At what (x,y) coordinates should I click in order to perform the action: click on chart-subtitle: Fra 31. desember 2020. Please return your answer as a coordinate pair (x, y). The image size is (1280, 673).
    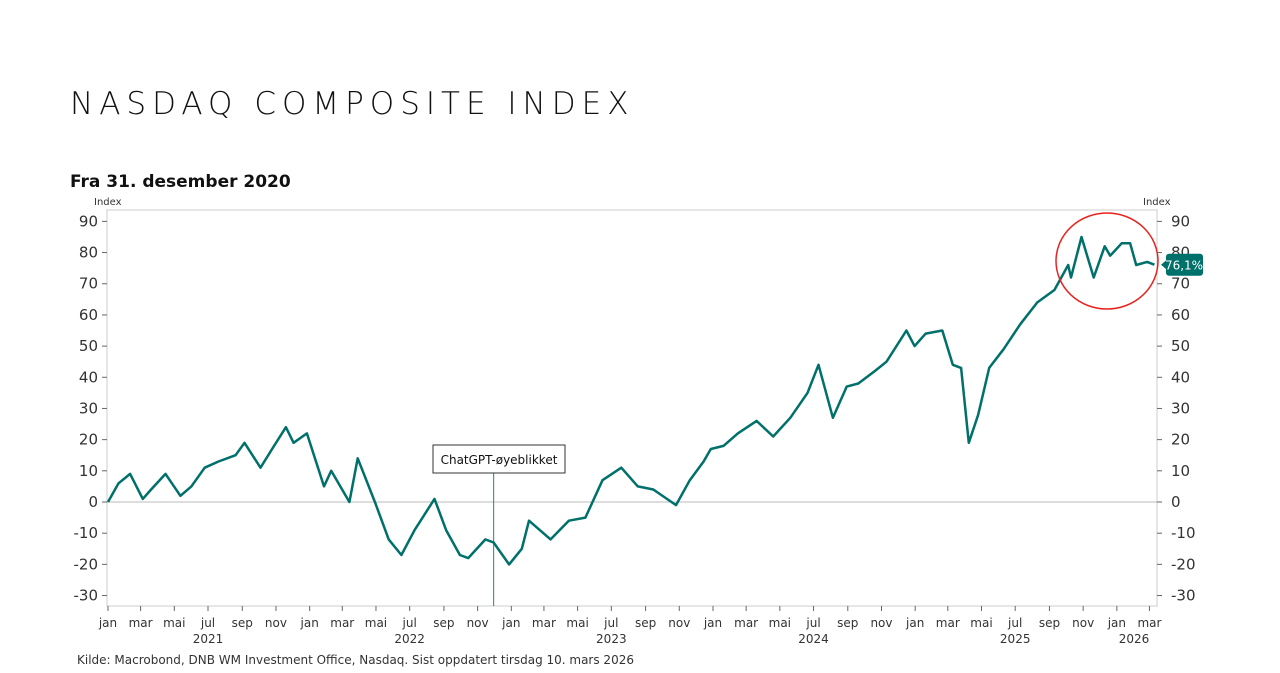
    Looking at the image, I should click on (180, 182).